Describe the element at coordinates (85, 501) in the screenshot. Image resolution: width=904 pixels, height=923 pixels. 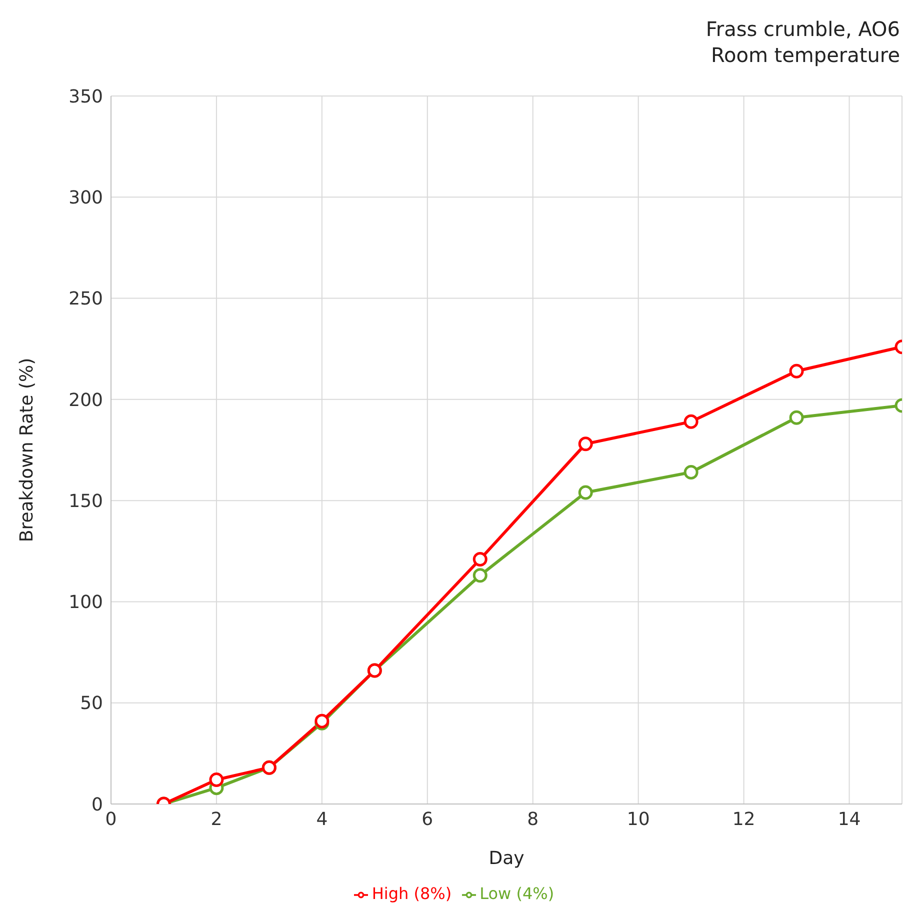
I see `y-tick-label: 150` at that location.